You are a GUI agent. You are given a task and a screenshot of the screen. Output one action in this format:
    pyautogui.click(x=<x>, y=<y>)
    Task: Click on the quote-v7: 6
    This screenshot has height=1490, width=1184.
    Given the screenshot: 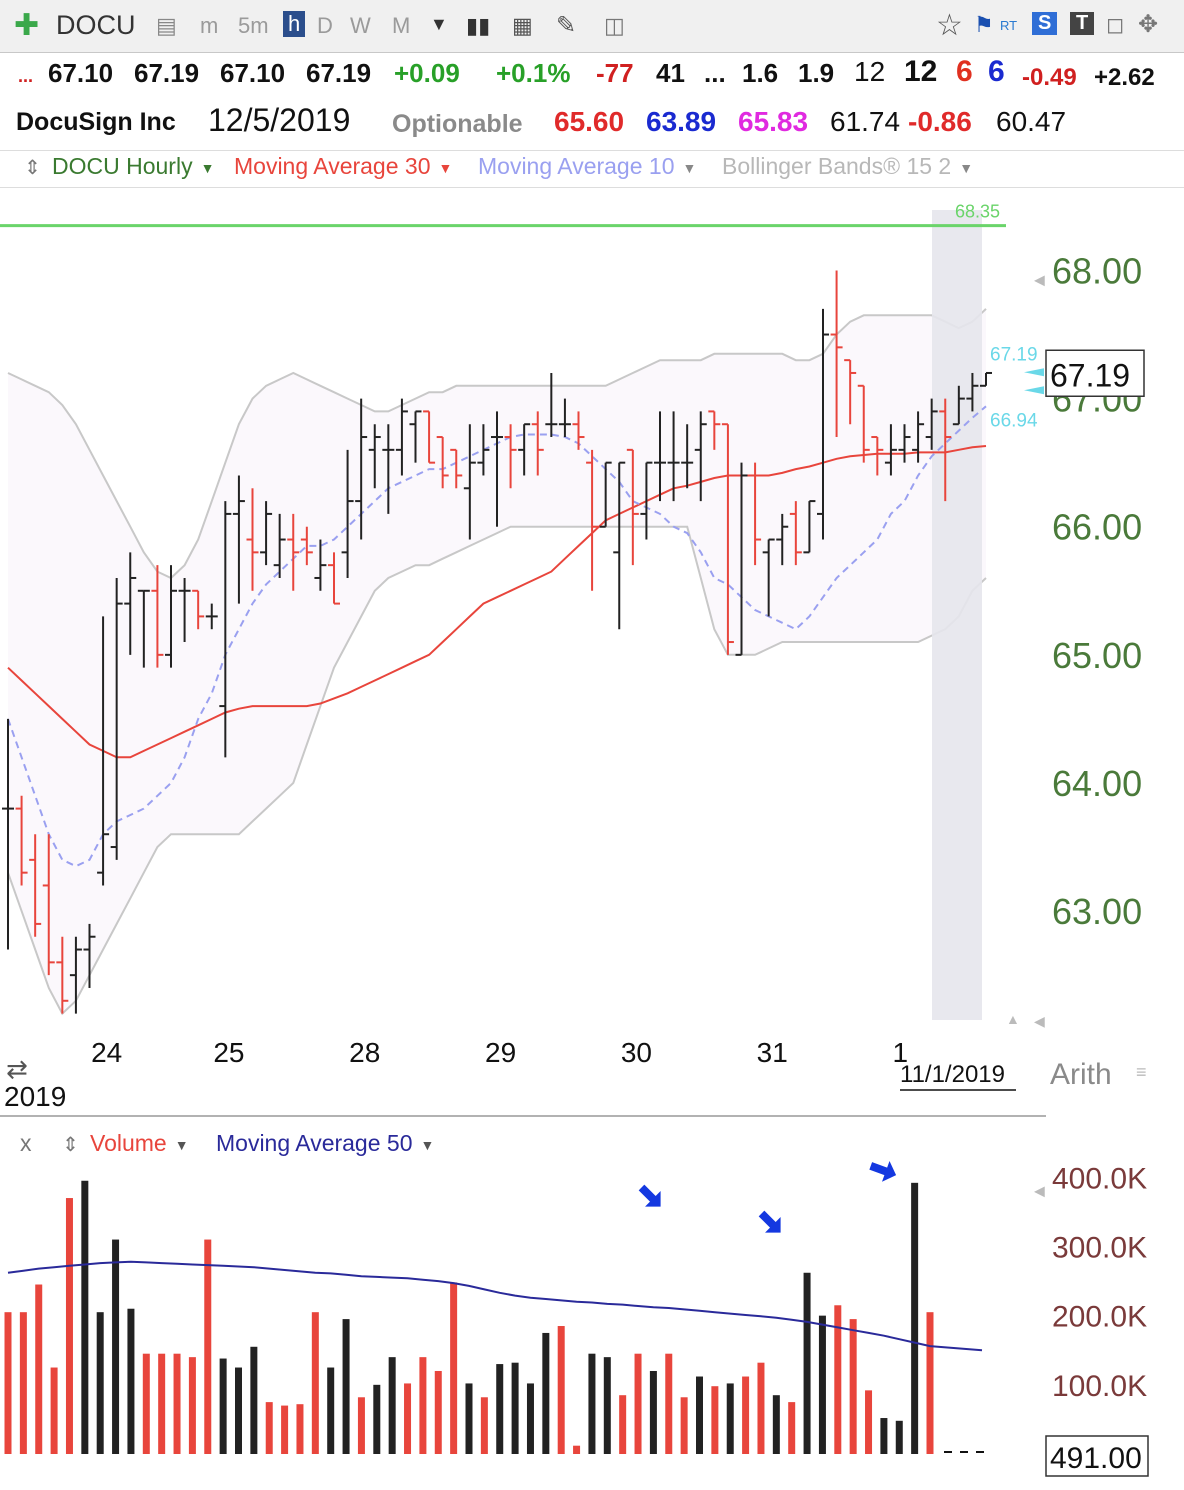 What is the action you would take?
    pyautogui.click(x=964, y=71)
    